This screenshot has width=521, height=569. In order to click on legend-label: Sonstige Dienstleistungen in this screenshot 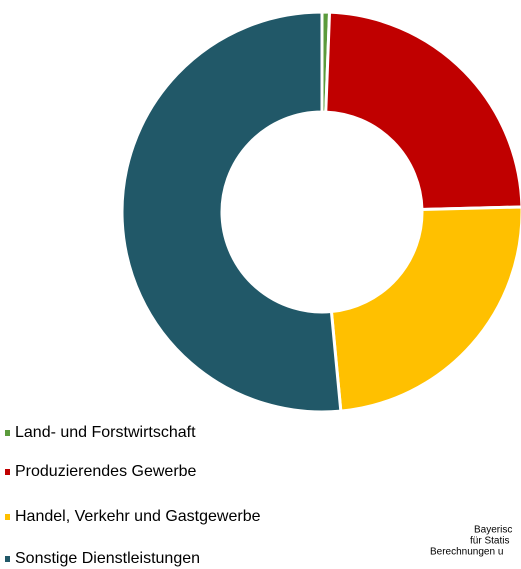, I will do `click(107, 558)`.